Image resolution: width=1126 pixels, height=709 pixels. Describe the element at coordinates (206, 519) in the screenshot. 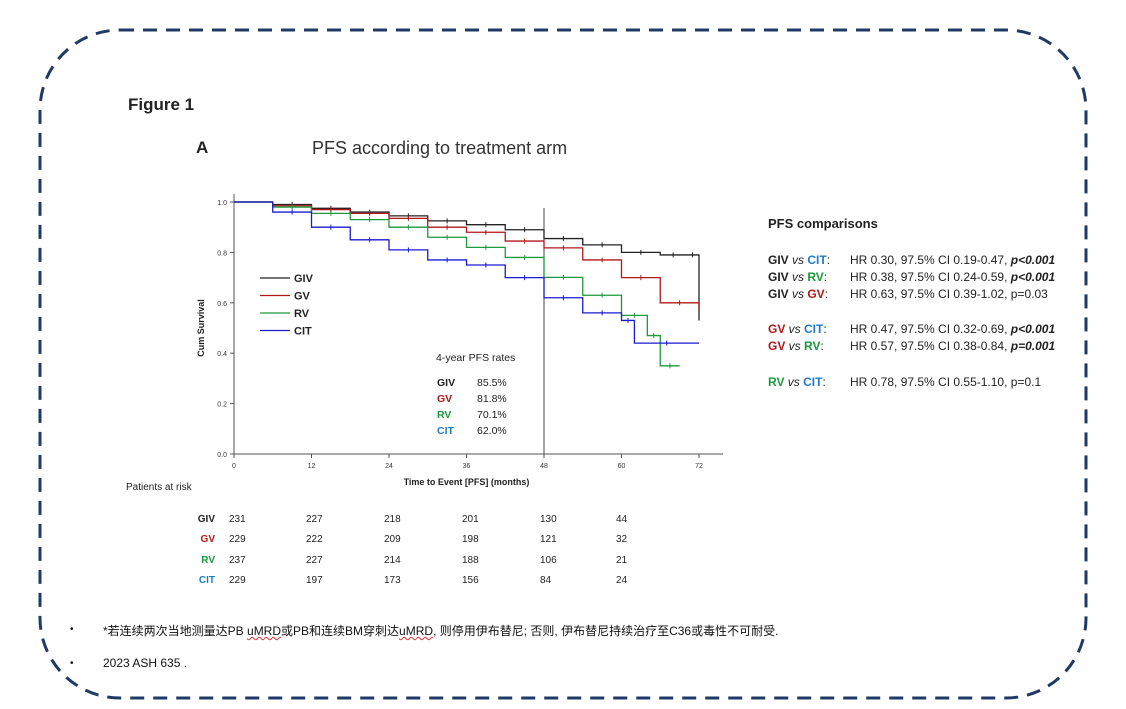

I see `at-risk-arm-GIV: GIV` at that location.